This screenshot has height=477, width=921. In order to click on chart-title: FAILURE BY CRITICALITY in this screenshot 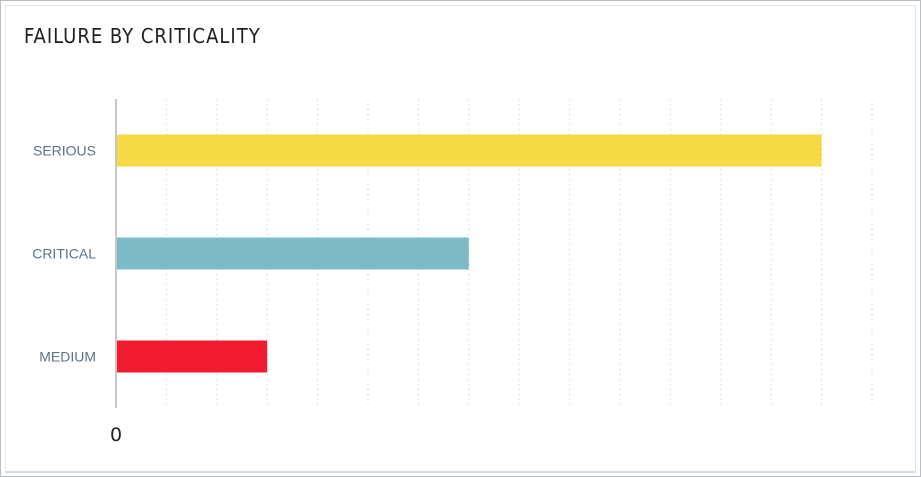, I will do `click(142, 36)`.